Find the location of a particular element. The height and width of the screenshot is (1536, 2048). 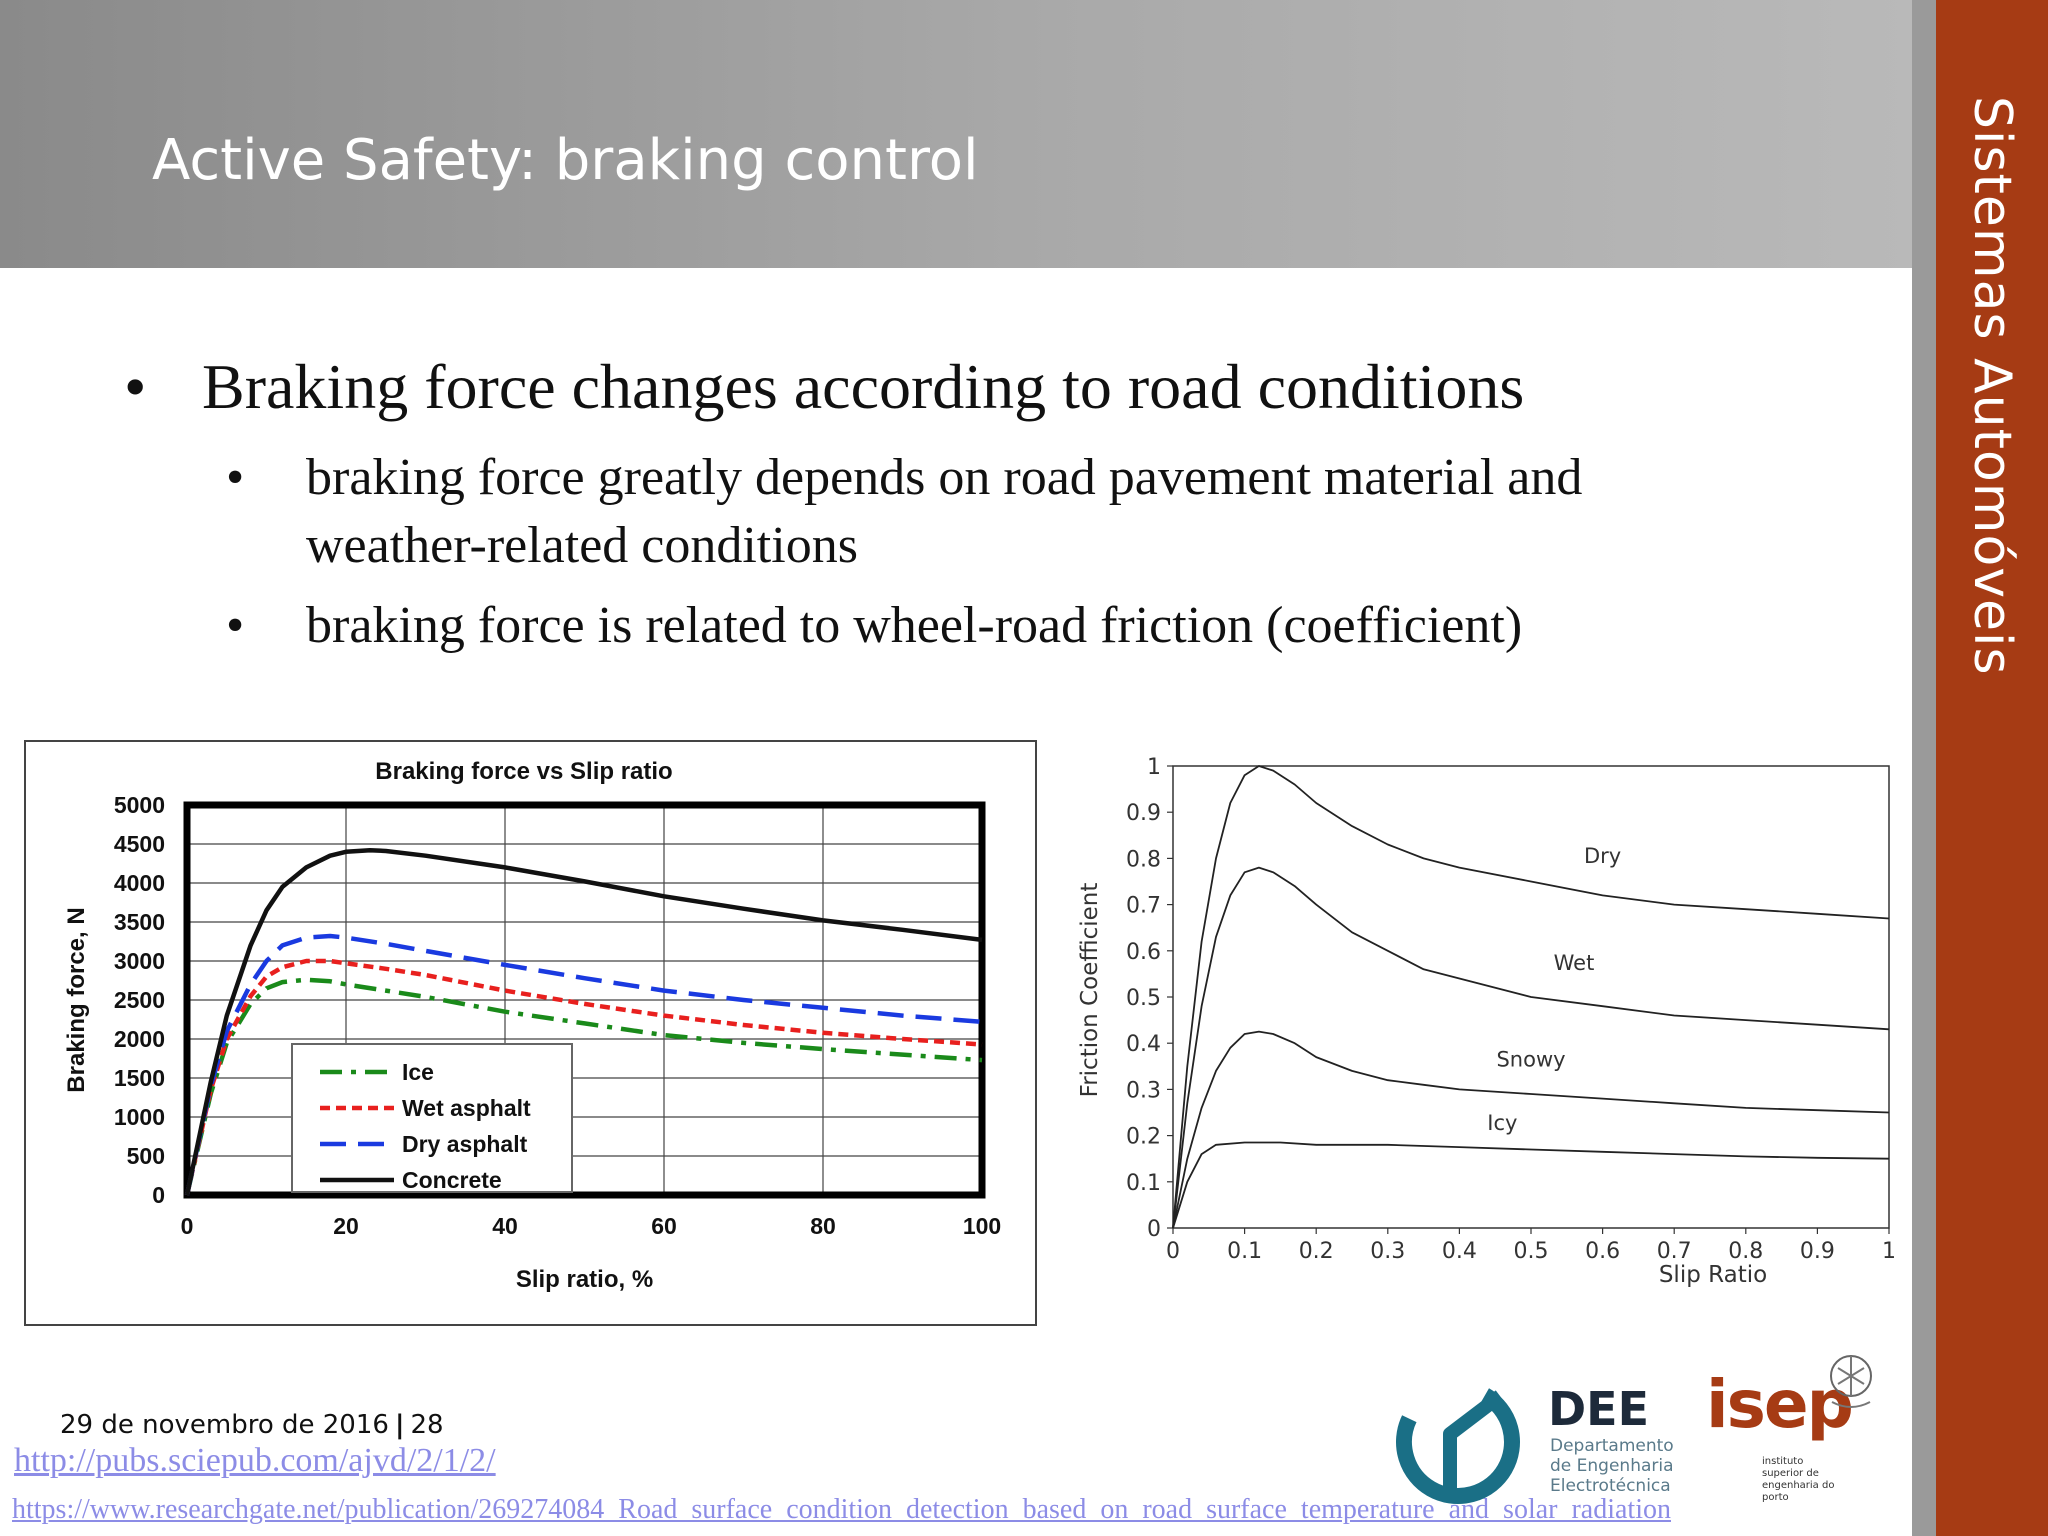

dee-line: Departamento is located at coordinates (1612, 1446).